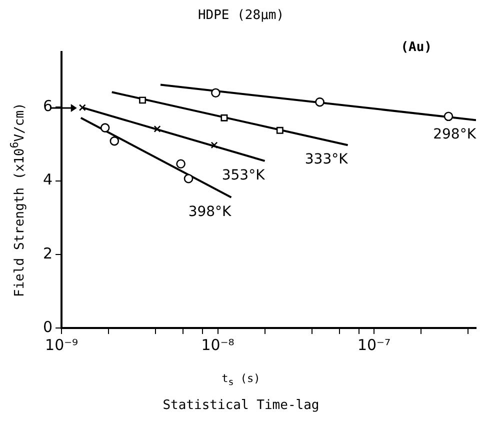  What do you see at coordinates (210, 212) in the screenshot?
I see `series-label: 398°K` at bounding box center [210, 212].